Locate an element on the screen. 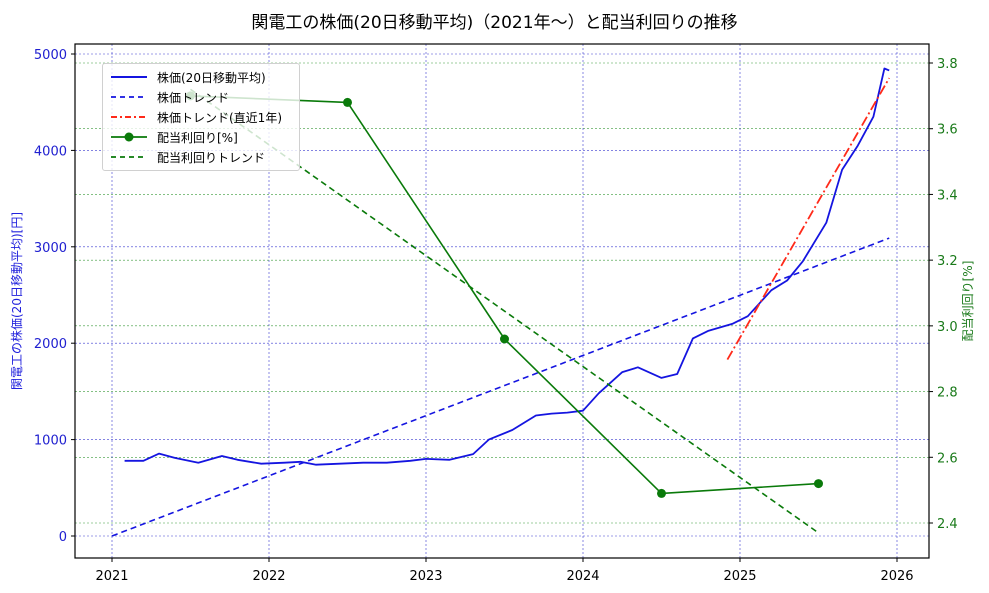  x-tick-label: 2026 is located at coordinates (896, 576).